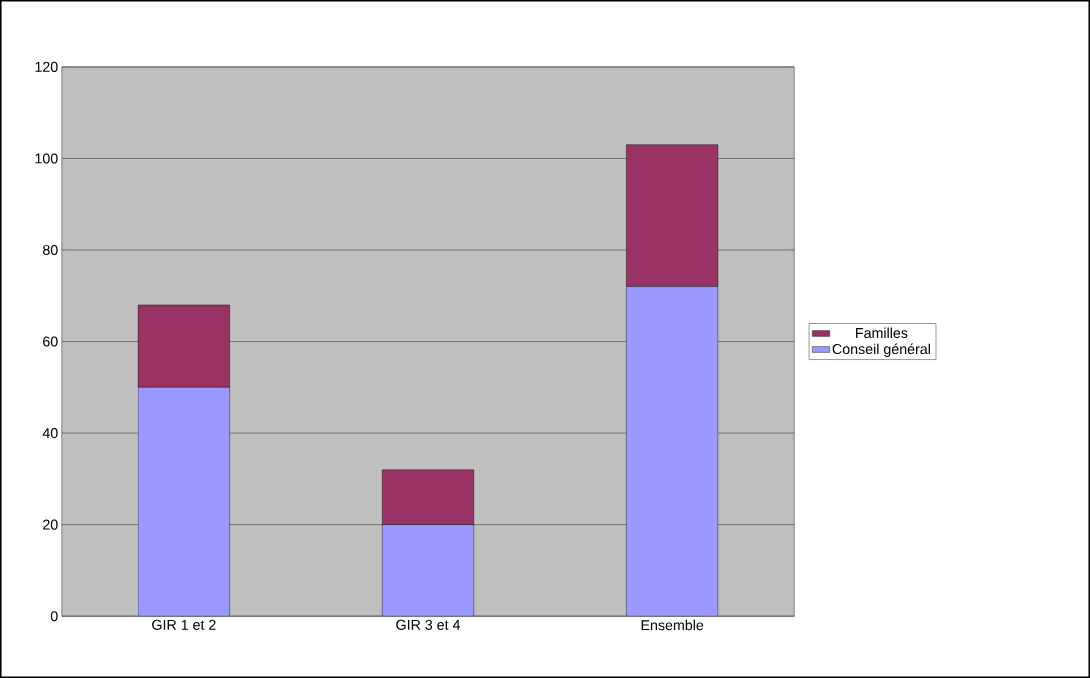  What do you see at coordinates (672, 625) in the screenshot?
I see `x-tick-label: Ensemble` at bounding box center [672, 625].